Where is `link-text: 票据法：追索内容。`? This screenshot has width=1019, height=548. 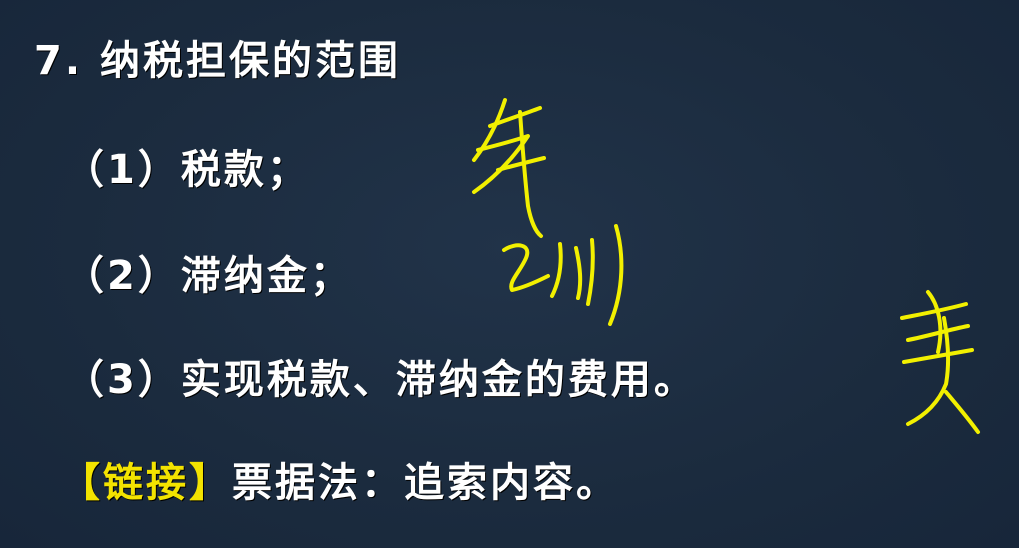
link-text: 票据法：追索内容。 is located at coordinates (425, 483).